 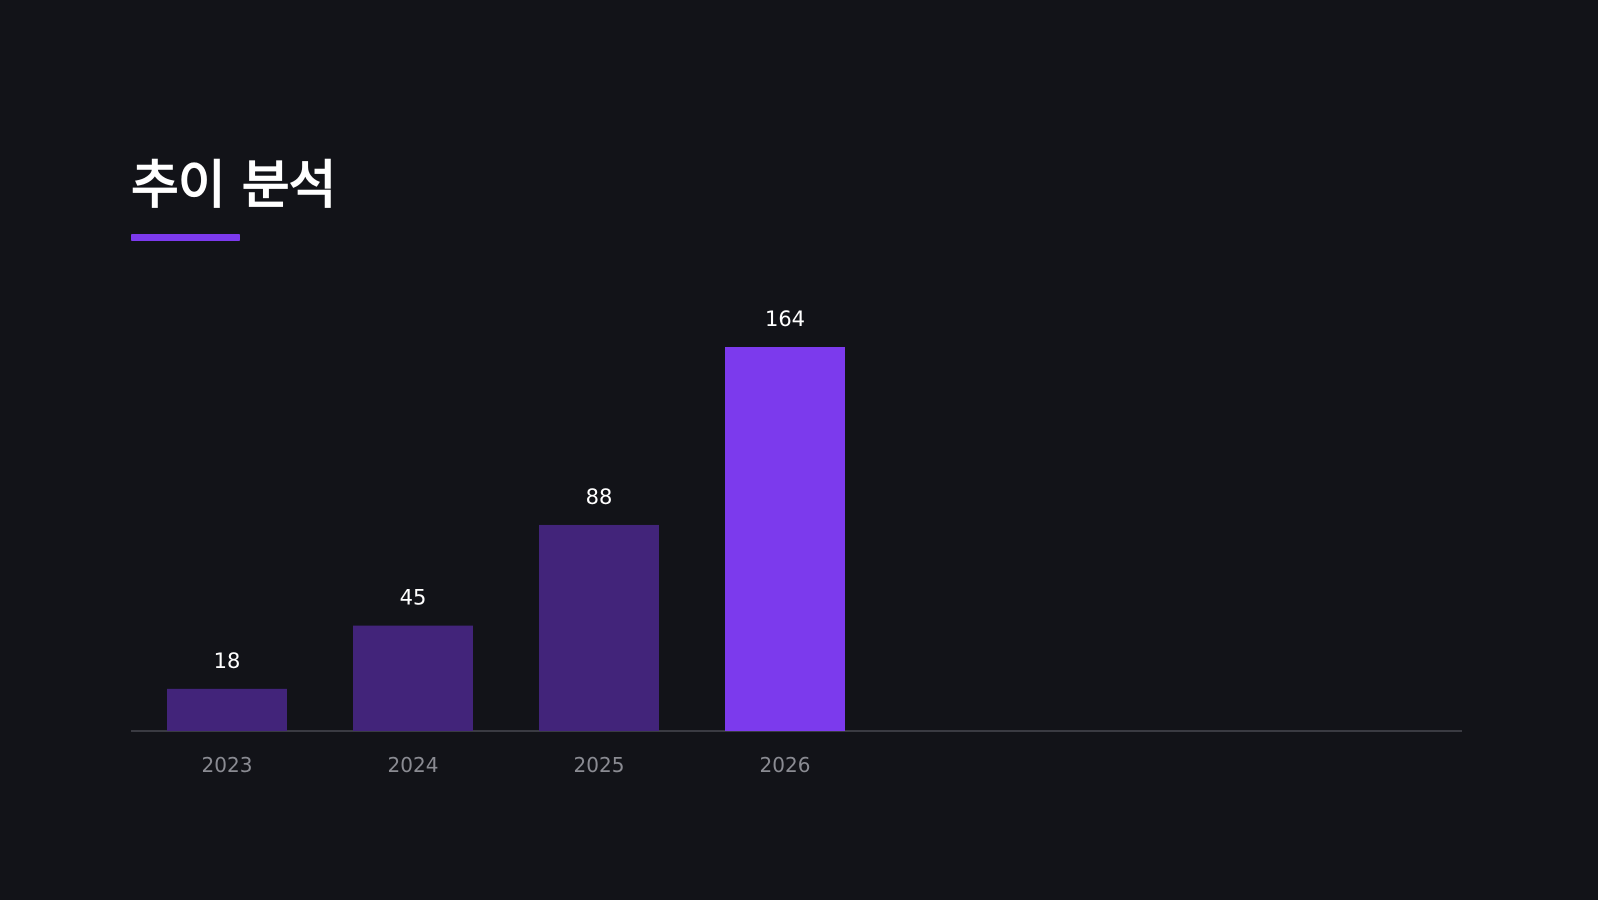 I want to click on x-tick-label-2026: 2026, so click(x=785, y=765).